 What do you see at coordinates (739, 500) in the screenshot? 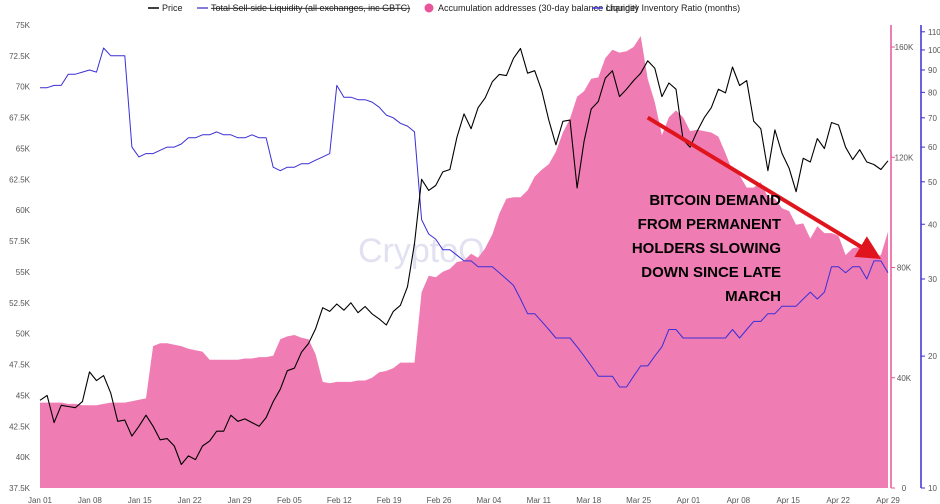
I see `x-tick-label: Apr 08` at bounding box center [739, 500].